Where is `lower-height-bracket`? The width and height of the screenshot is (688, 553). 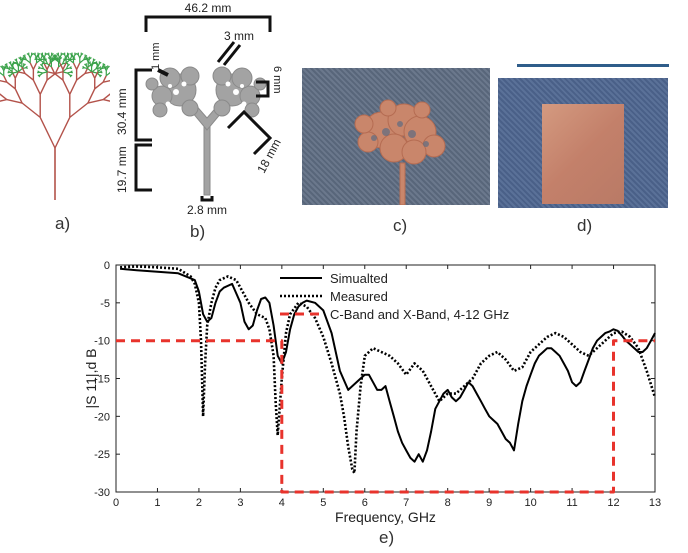
lower-height-bracket is located at coordinates (143, 167).